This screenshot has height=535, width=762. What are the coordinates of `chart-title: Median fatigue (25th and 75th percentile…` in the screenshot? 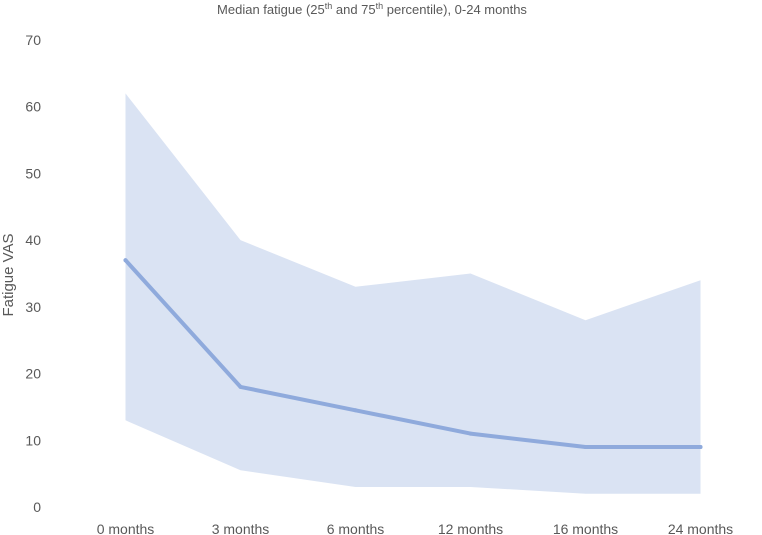 It's located at (372, 9).